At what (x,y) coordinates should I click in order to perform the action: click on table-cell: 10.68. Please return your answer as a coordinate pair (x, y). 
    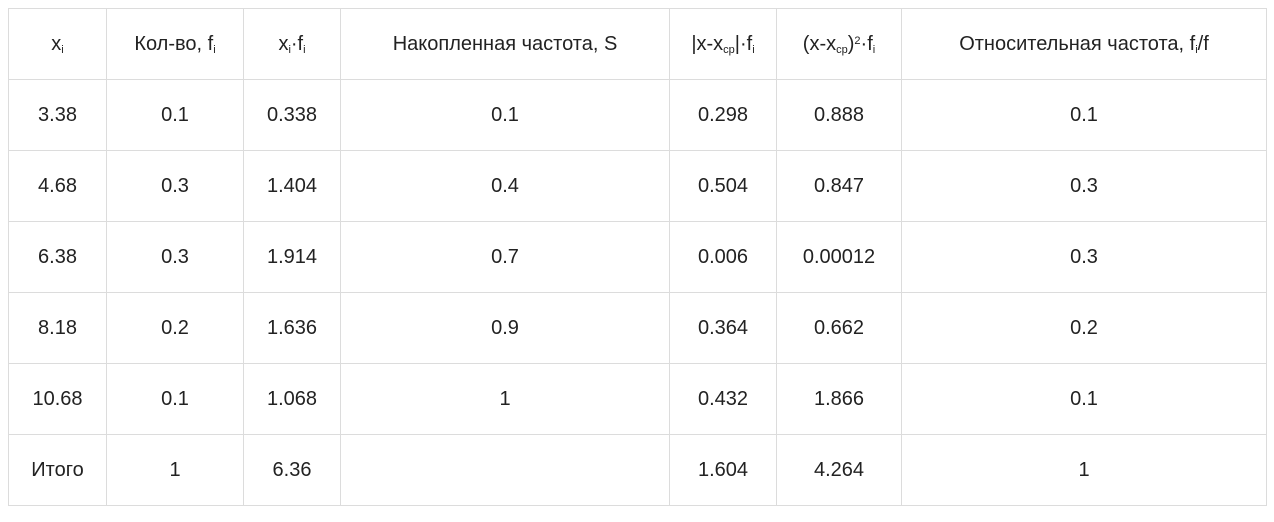
    Looking at the image, I should click on (57, 399).